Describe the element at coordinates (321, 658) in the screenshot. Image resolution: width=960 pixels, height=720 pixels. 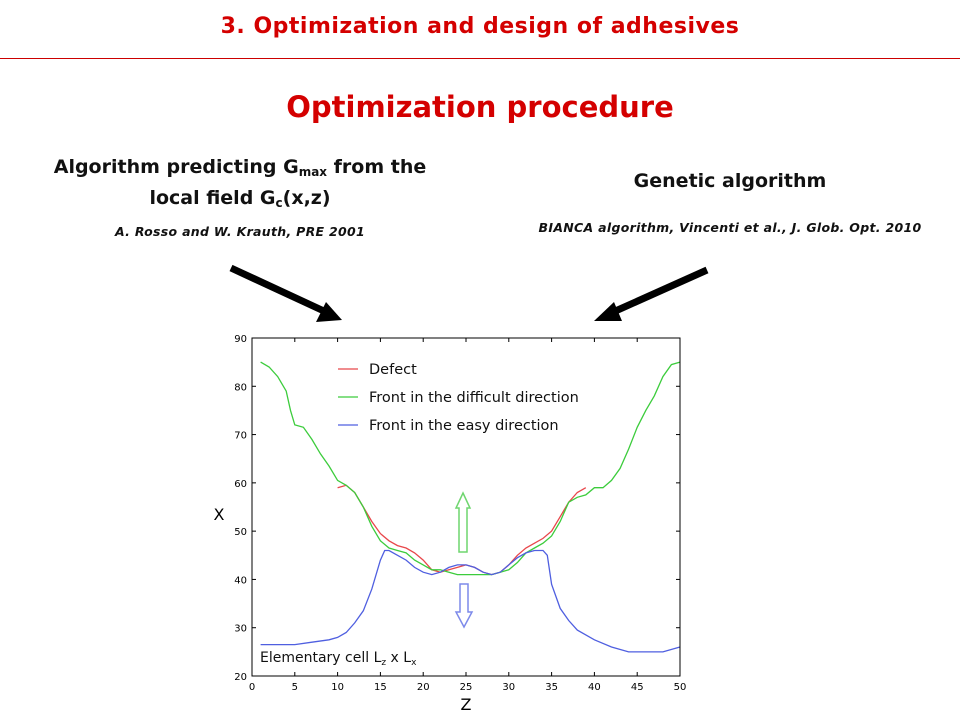
I see `cell-label-prefix: Elementary cell L` at that location.